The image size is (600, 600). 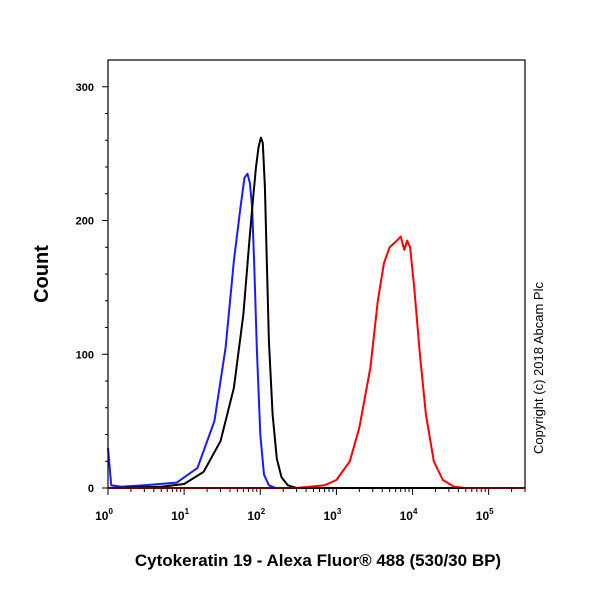 I want to click on x-tick-label: 10⁵, so click(x=485, y=515).